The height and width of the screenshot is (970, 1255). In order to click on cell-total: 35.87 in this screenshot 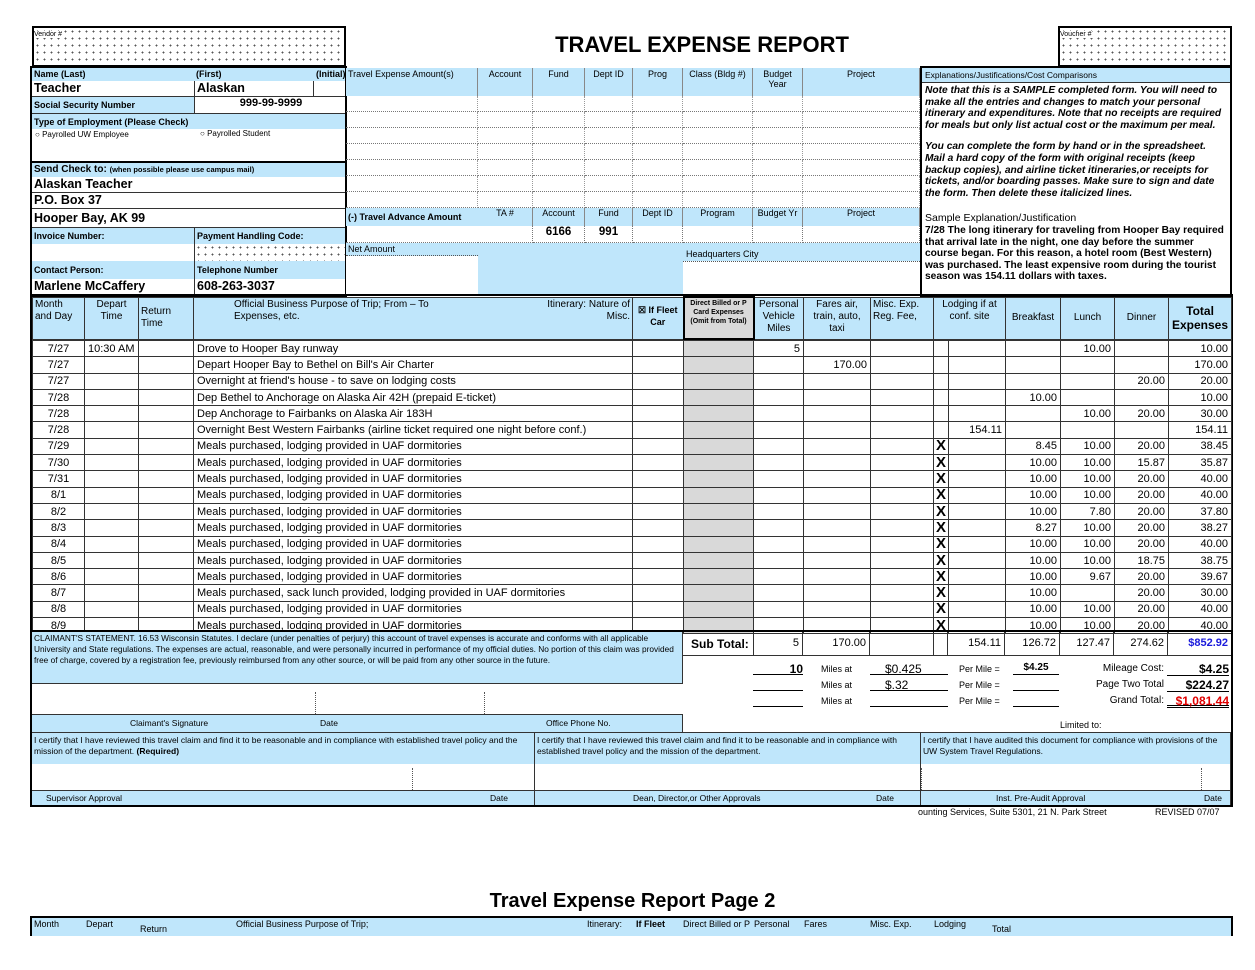, I will do `click(1200, 463)`.